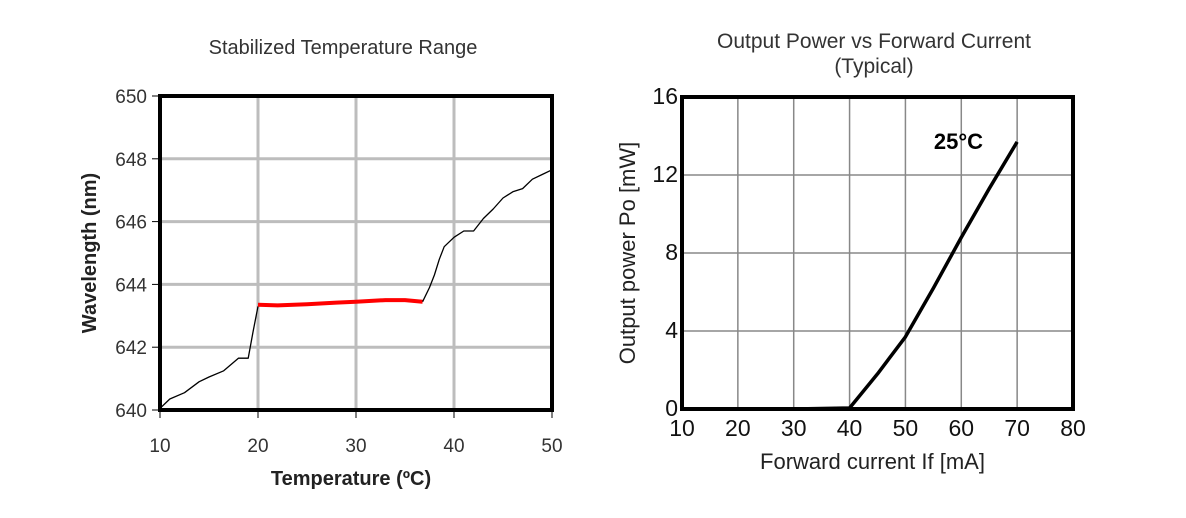  Describe the element at coordinates (671, 252) in the screenshot. I see `y-tick-label: 8` at that location.